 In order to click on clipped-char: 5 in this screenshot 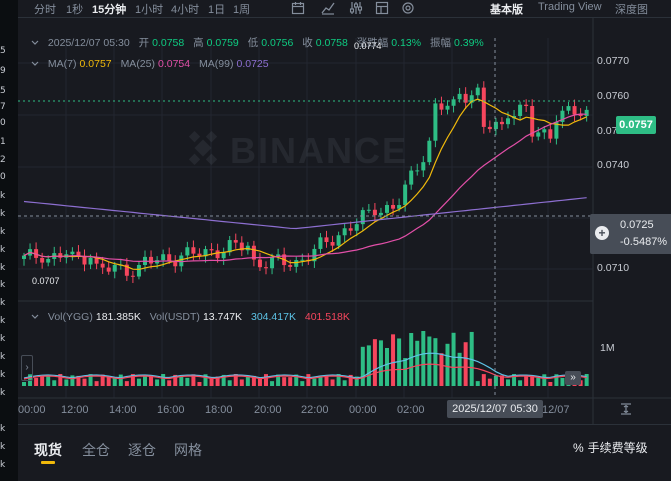, I will do `click(3, 91)`.